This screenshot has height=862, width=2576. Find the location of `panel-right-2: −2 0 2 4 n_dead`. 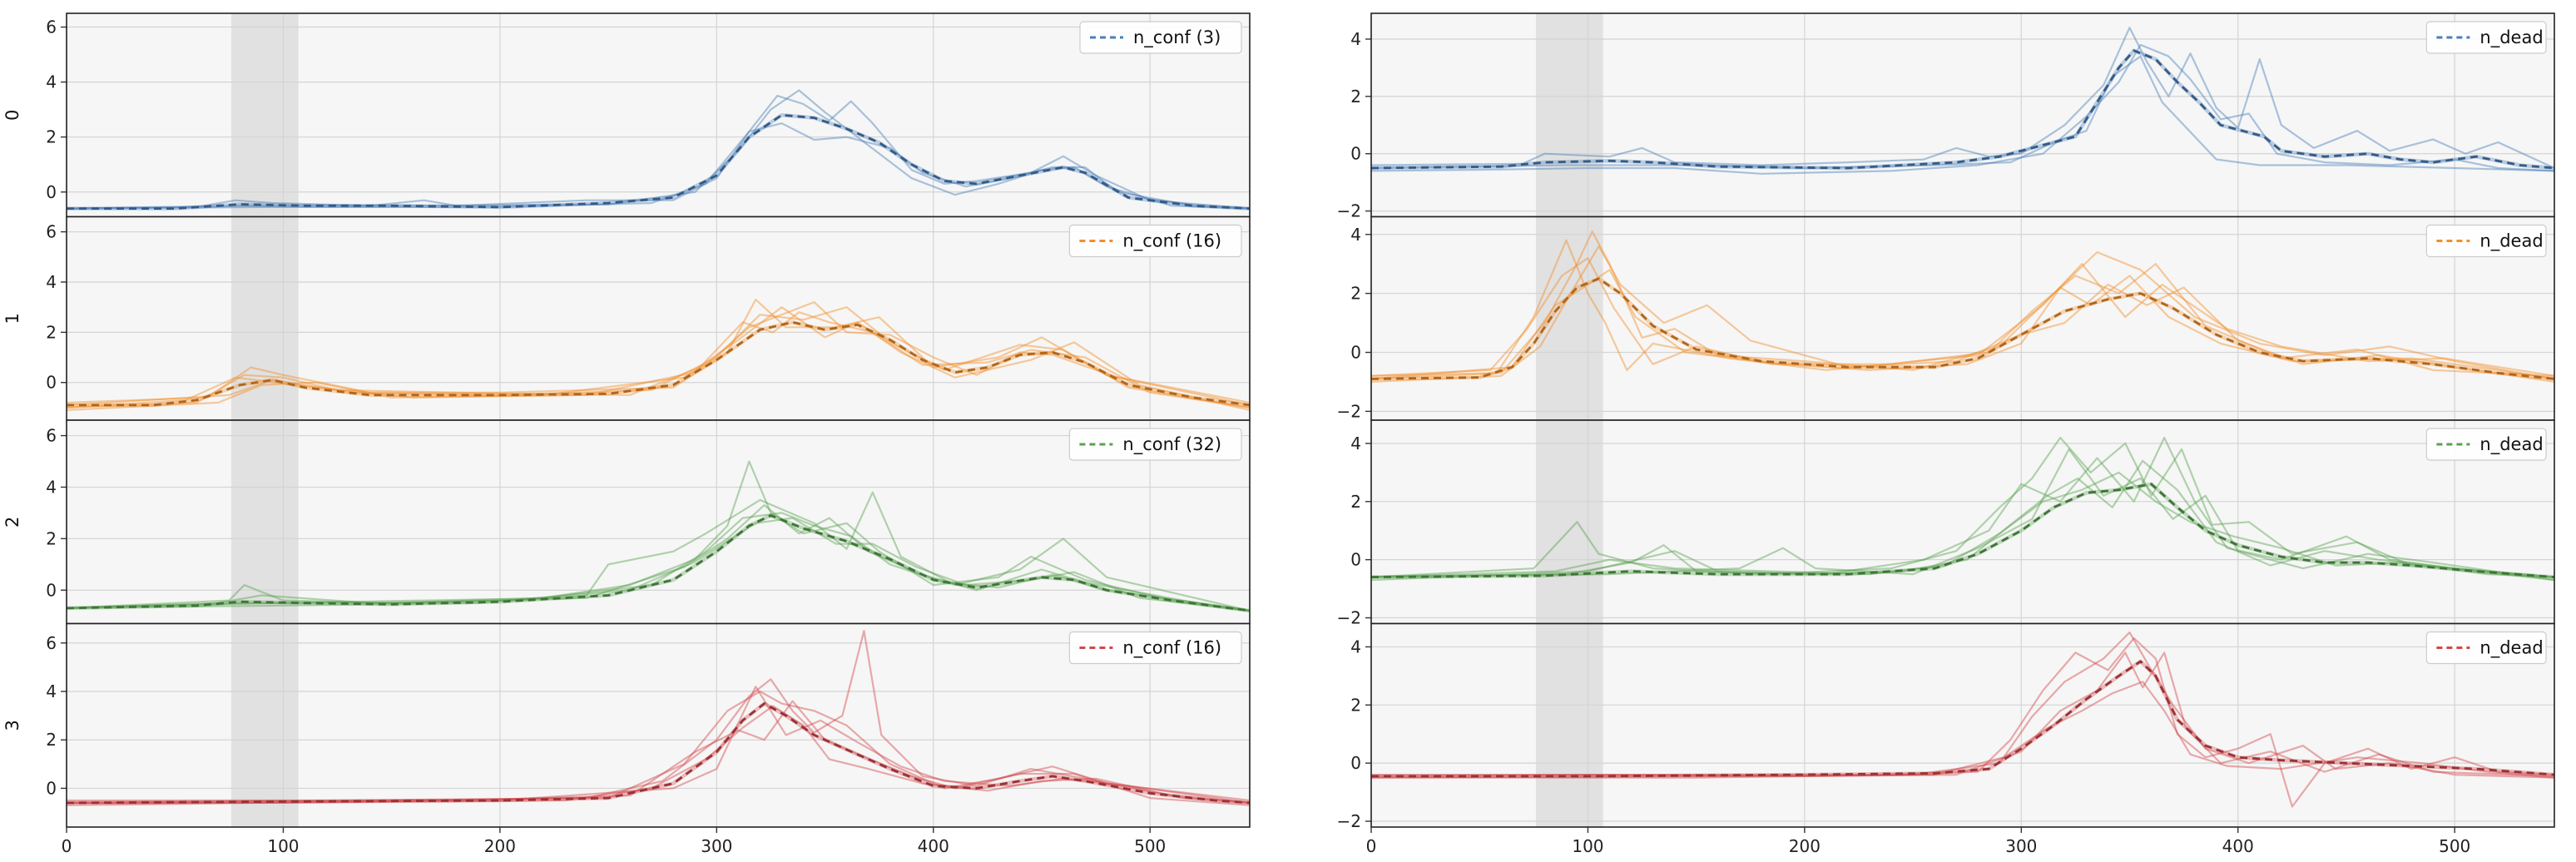

panel-right-2: −2 0 2 4 n_dead is located at coordinates (1946, 523).